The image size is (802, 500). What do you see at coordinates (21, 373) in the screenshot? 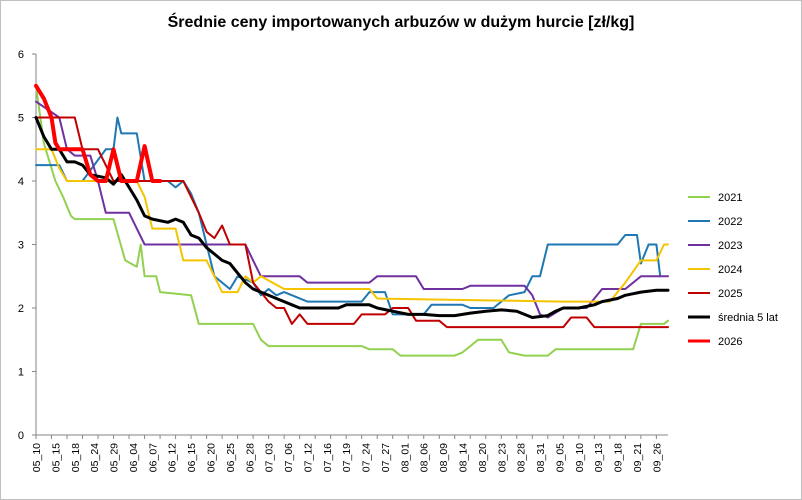
I see `y-tick-label: 1` at bounding box center [21, 373].